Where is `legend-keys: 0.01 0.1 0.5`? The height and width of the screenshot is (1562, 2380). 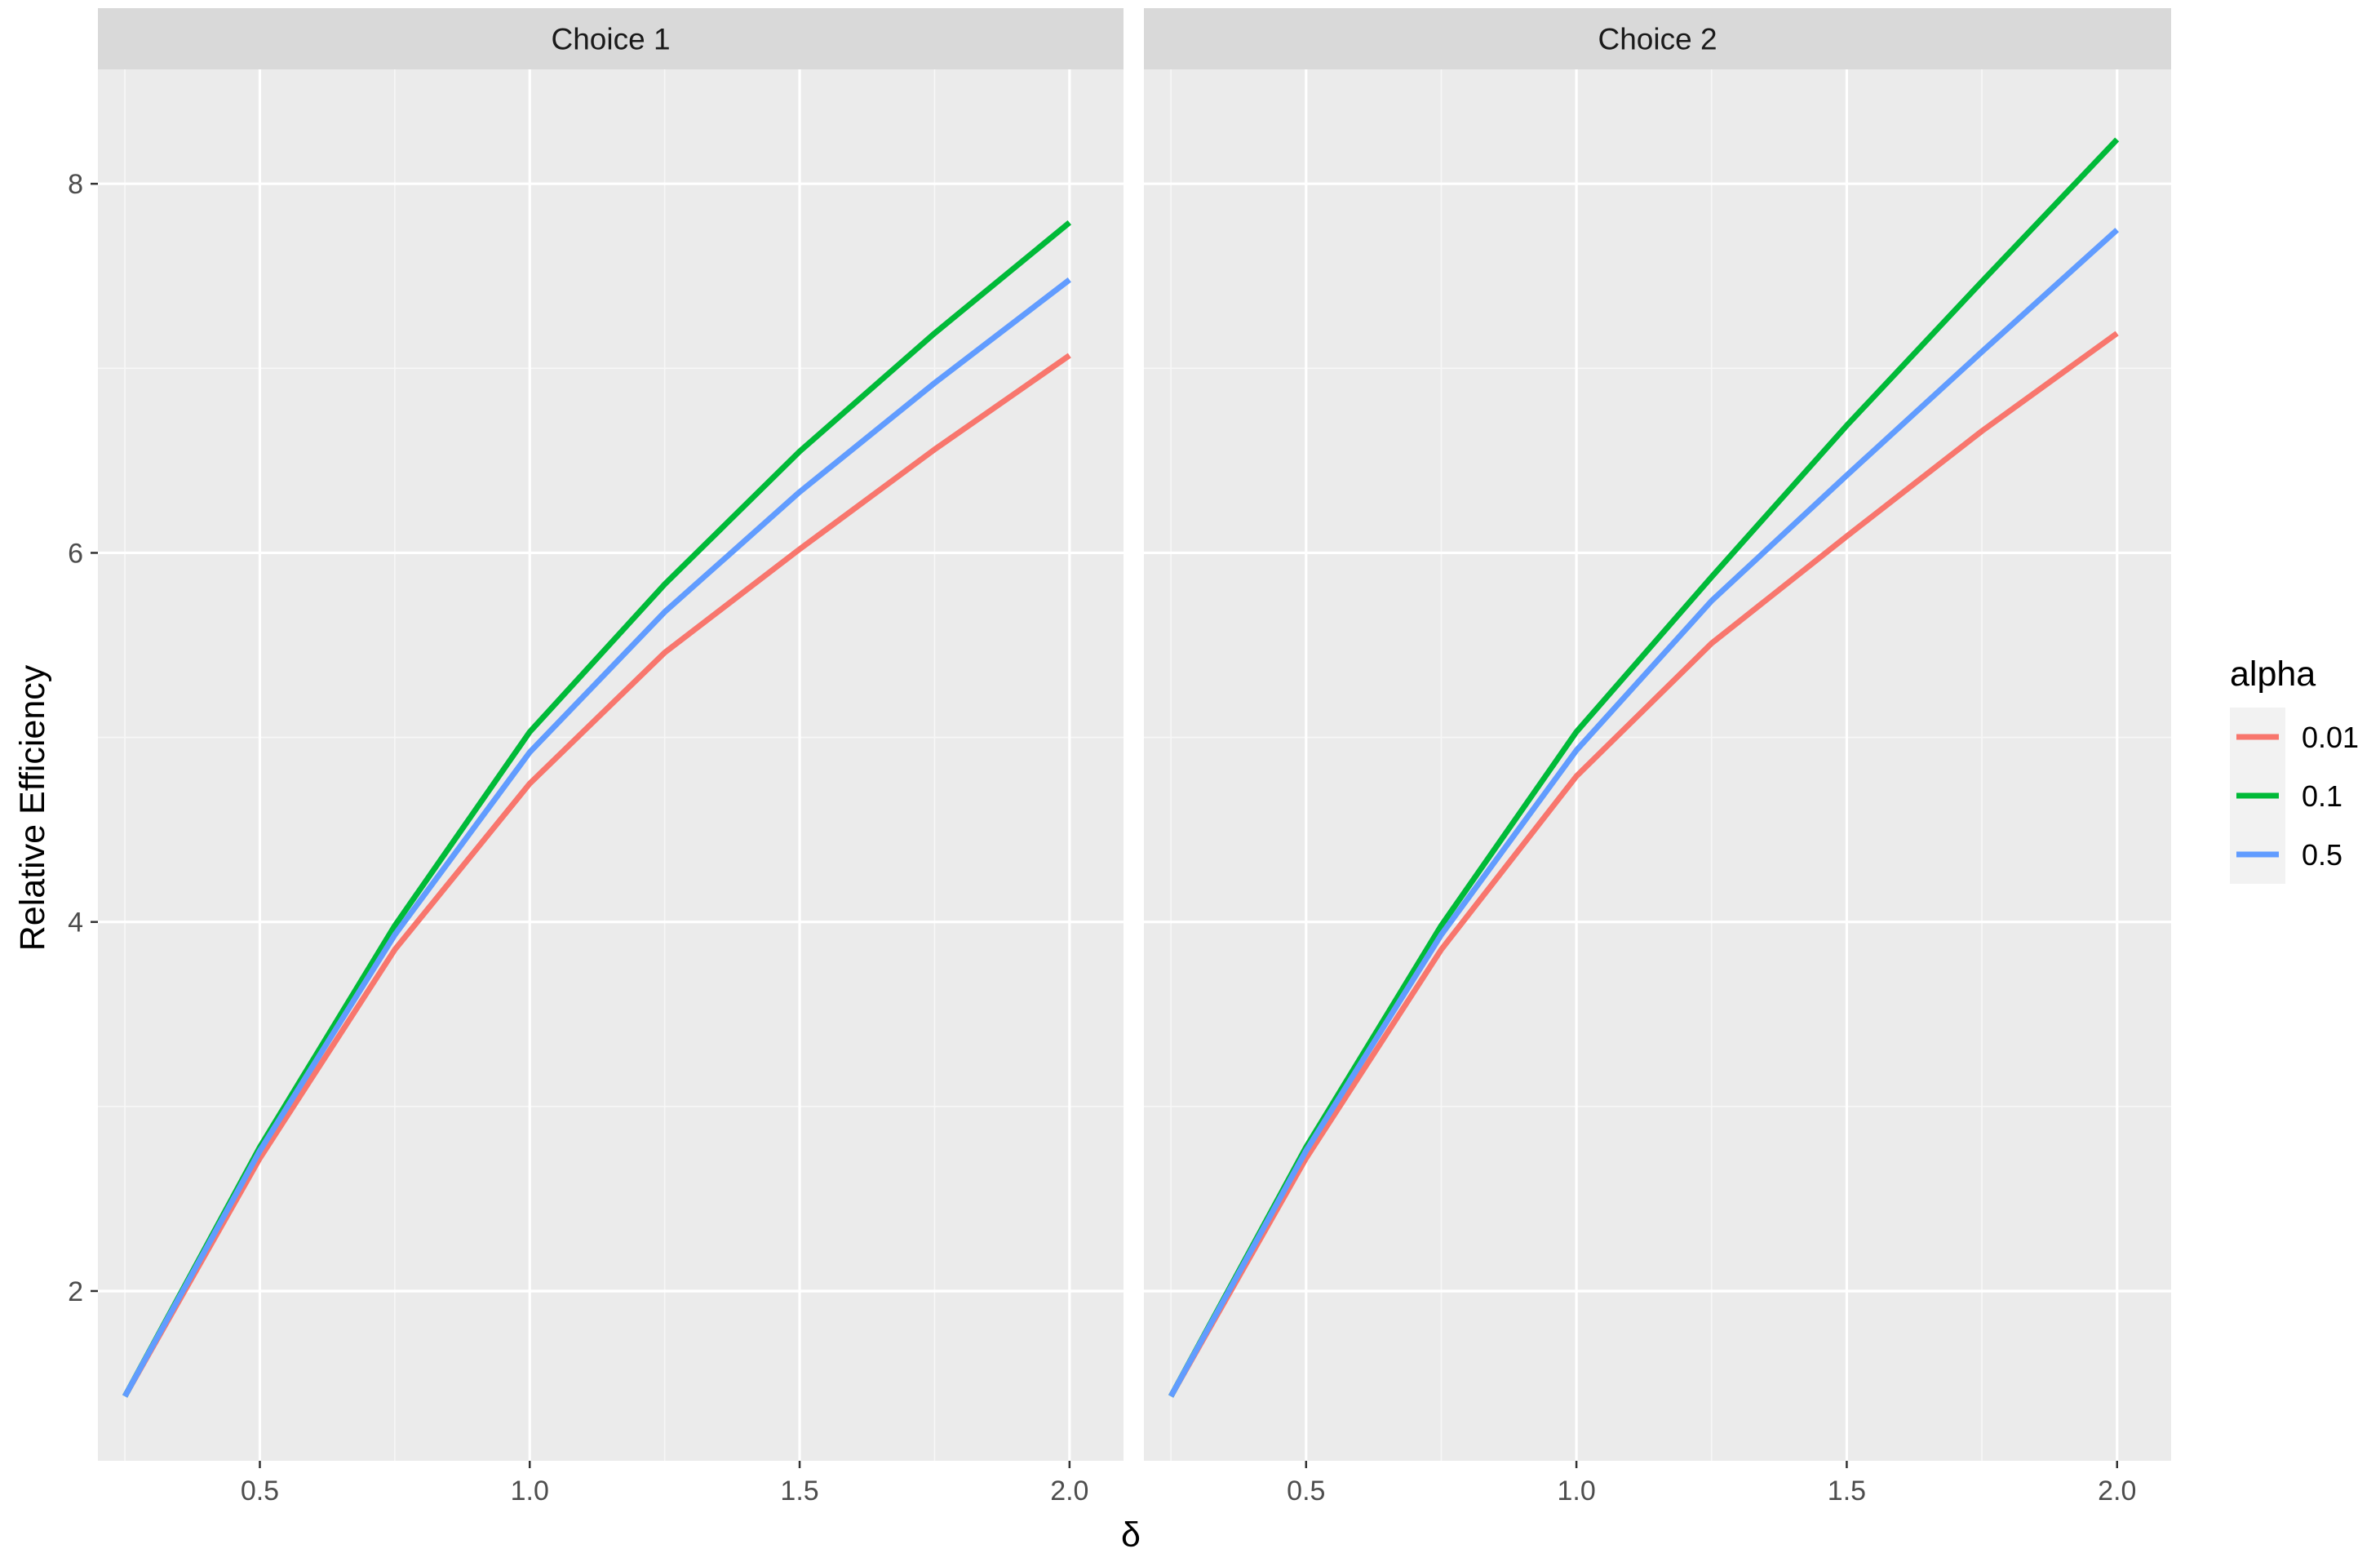
legend-keys: 0.01 0.1 0.5 is located at coordinates (2294, 796).